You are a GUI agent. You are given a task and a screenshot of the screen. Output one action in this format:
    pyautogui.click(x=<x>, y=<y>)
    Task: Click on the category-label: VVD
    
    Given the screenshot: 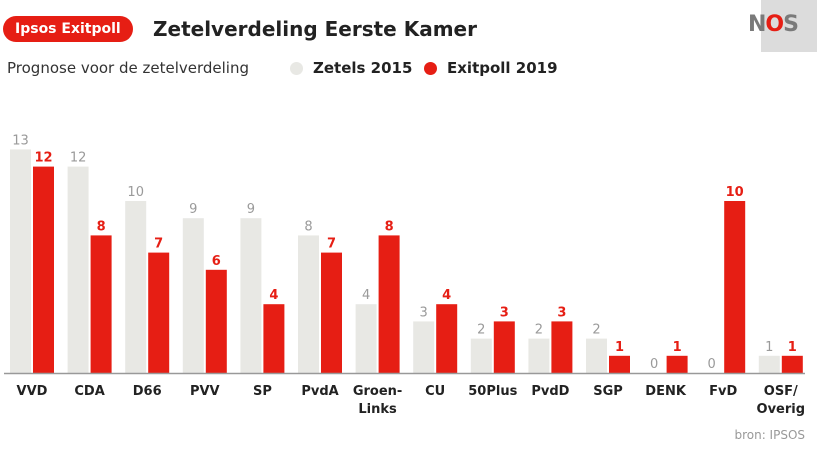 What is the action you would take?
    pyautogui.click(x=32, y=391)
    